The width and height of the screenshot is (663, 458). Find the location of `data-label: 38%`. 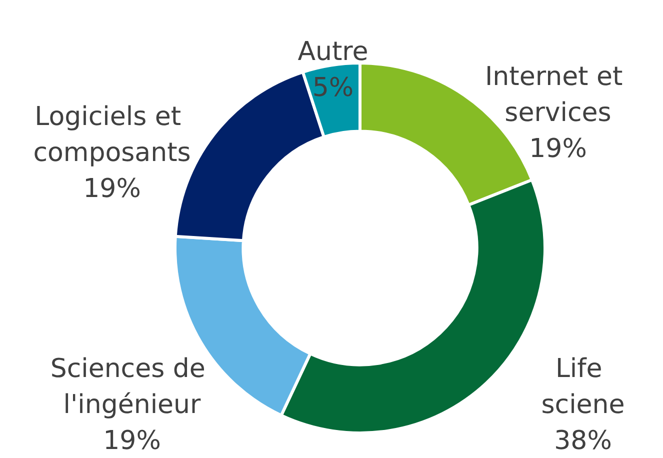

data-label: 38% is located at coordinates (583, 441).